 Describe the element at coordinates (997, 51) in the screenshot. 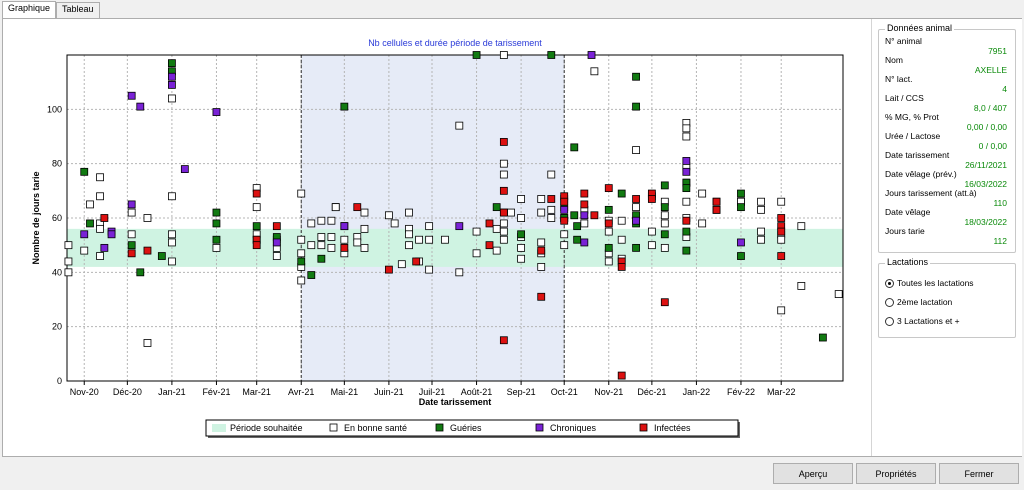

I see `animal-field-value: 7951` at that location.